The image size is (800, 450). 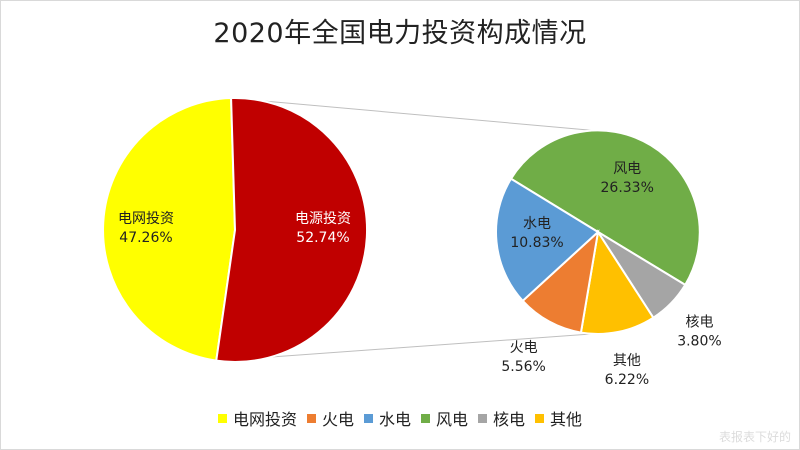 I want to click on legend-item: 电网投资, so click(x=257, y=418).